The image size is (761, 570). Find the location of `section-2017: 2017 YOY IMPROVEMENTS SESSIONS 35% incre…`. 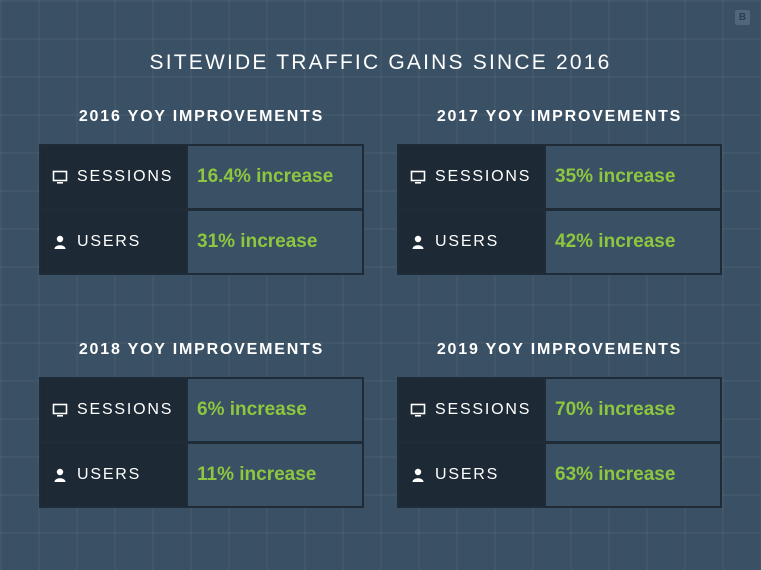

section-2017: 2017 YOY IMPROVEMENTS SESSIONS 35% incre… is located at coordinates (559, 190).